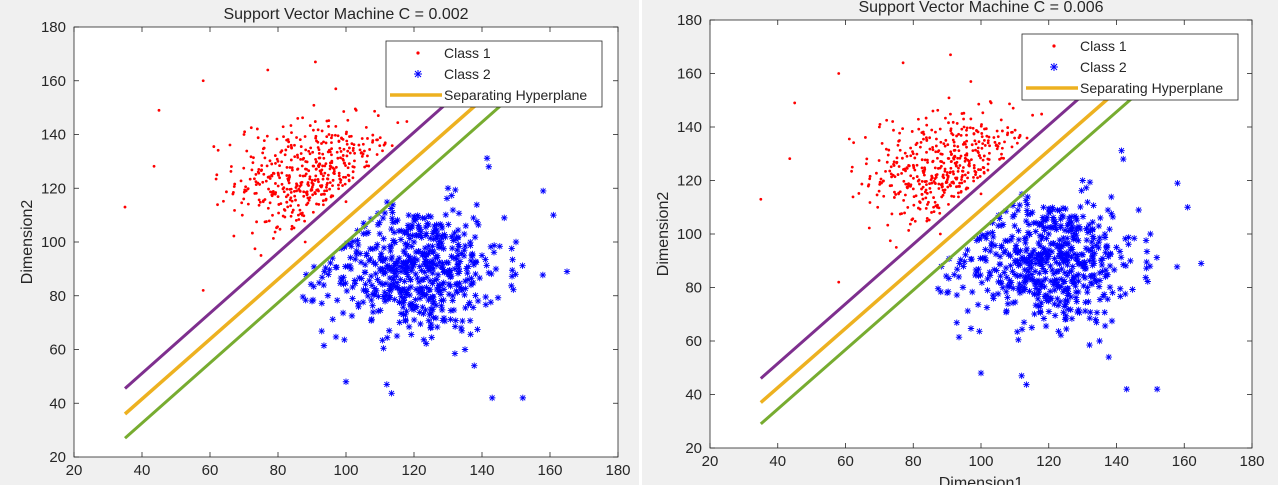 The image size is (1278, 485). I want to click on x-tick-label: 80, so click(913, 461).